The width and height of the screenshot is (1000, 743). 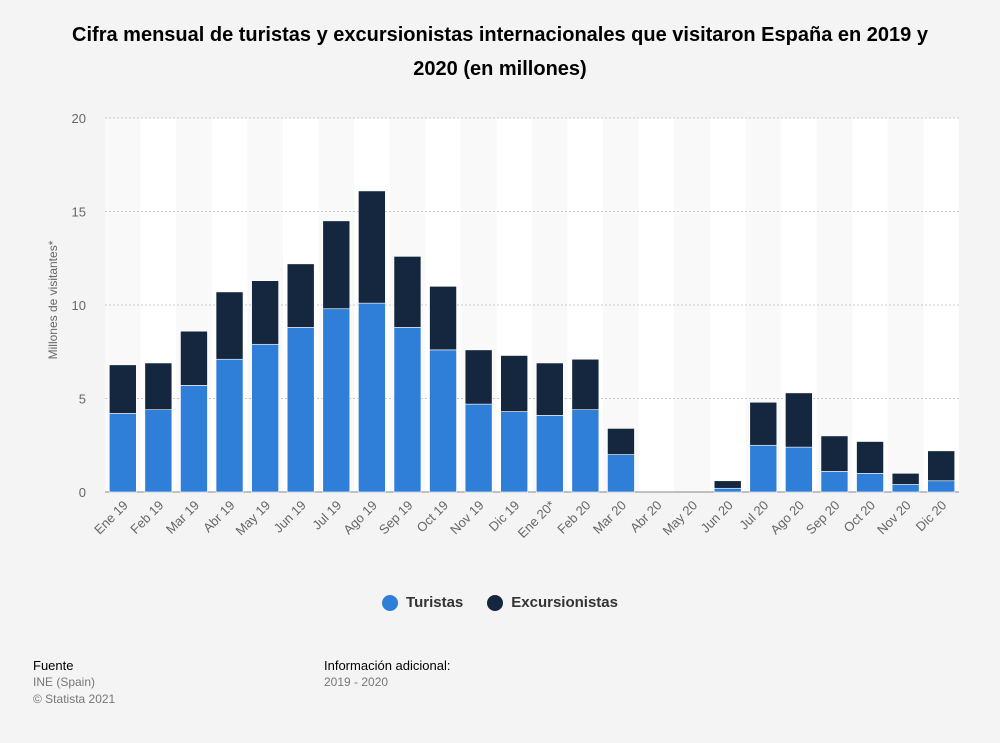 What do you see at coordinates (53, 299) in the screenshot?
I see `y-axis-label: Millones de visitantes*` at bounding box center [53, 299].